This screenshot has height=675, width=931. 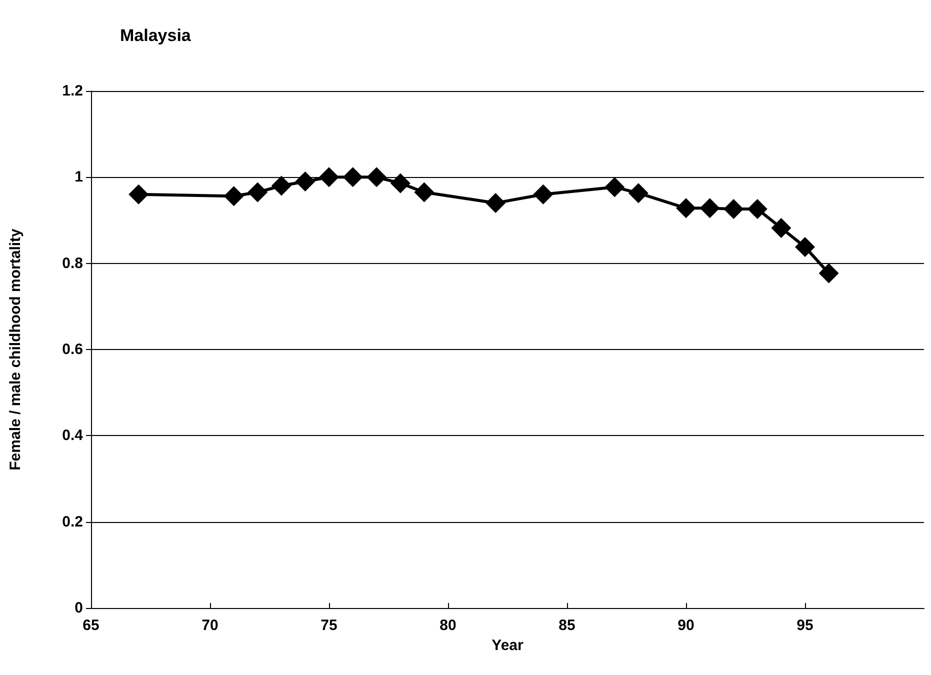 I want to click on x-tick-label: 75, so click(x=329, y=625).